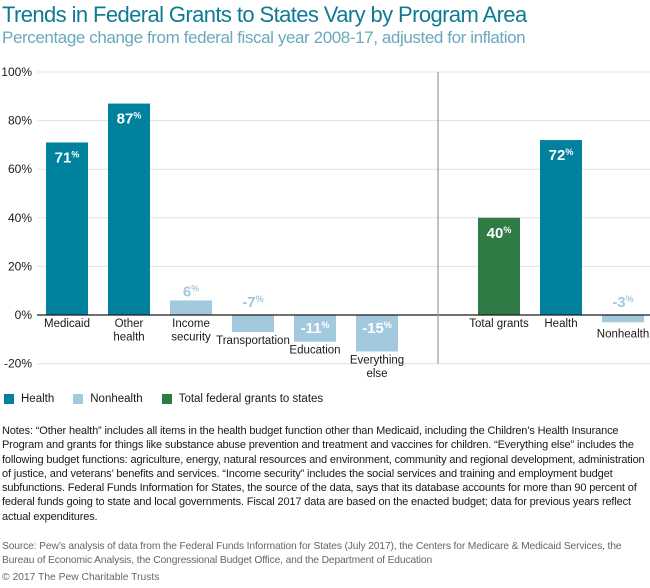 This screenshot has height=588, width=650. Describe the element at coordinates (24, 315) in the screenshot. I see `y-tick-label: 0%` at that location.